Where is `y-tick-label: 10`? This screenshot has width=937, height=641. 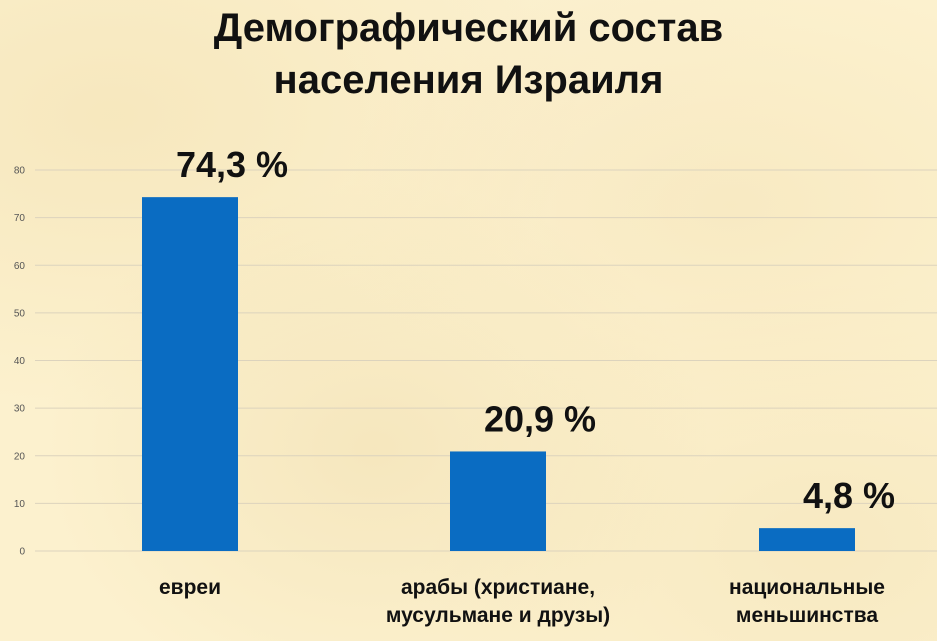 y-tick-label: 10 is located at coordinates (20, 504).